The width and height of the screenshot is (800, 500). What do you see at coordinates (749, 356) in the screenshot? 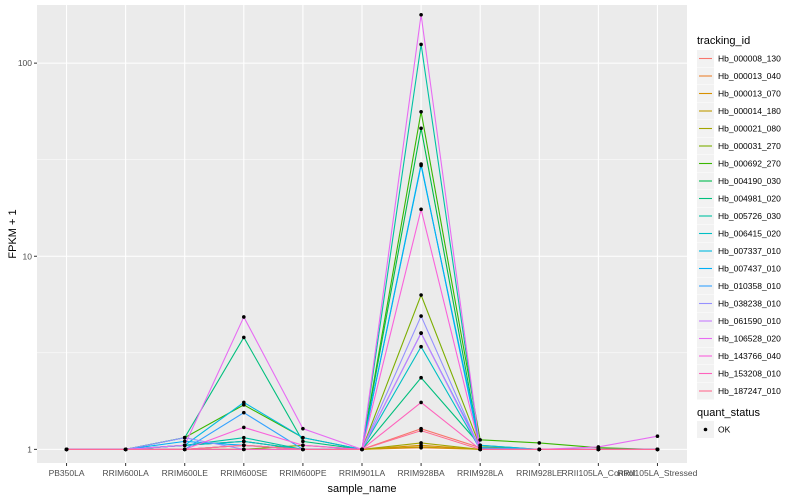
I see `legend-label: Hb_143766_040` at bounding box center [749, 356].